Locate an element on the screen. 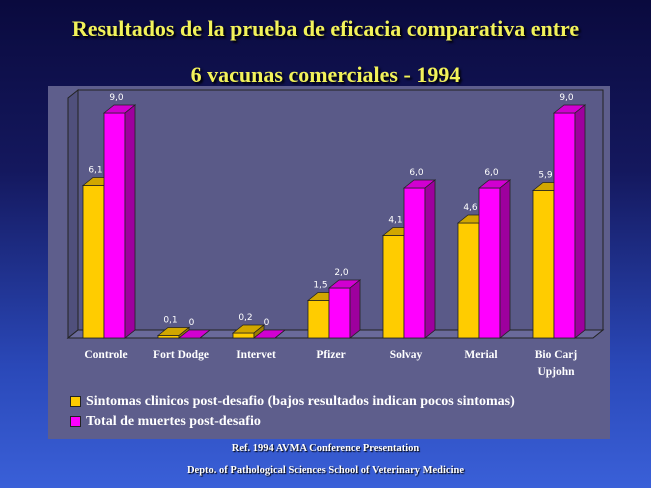 Image resolution: width=651 pixels, height=488 pixels. data-label-deaths: 2,0 is located at coordinates (341, 273).